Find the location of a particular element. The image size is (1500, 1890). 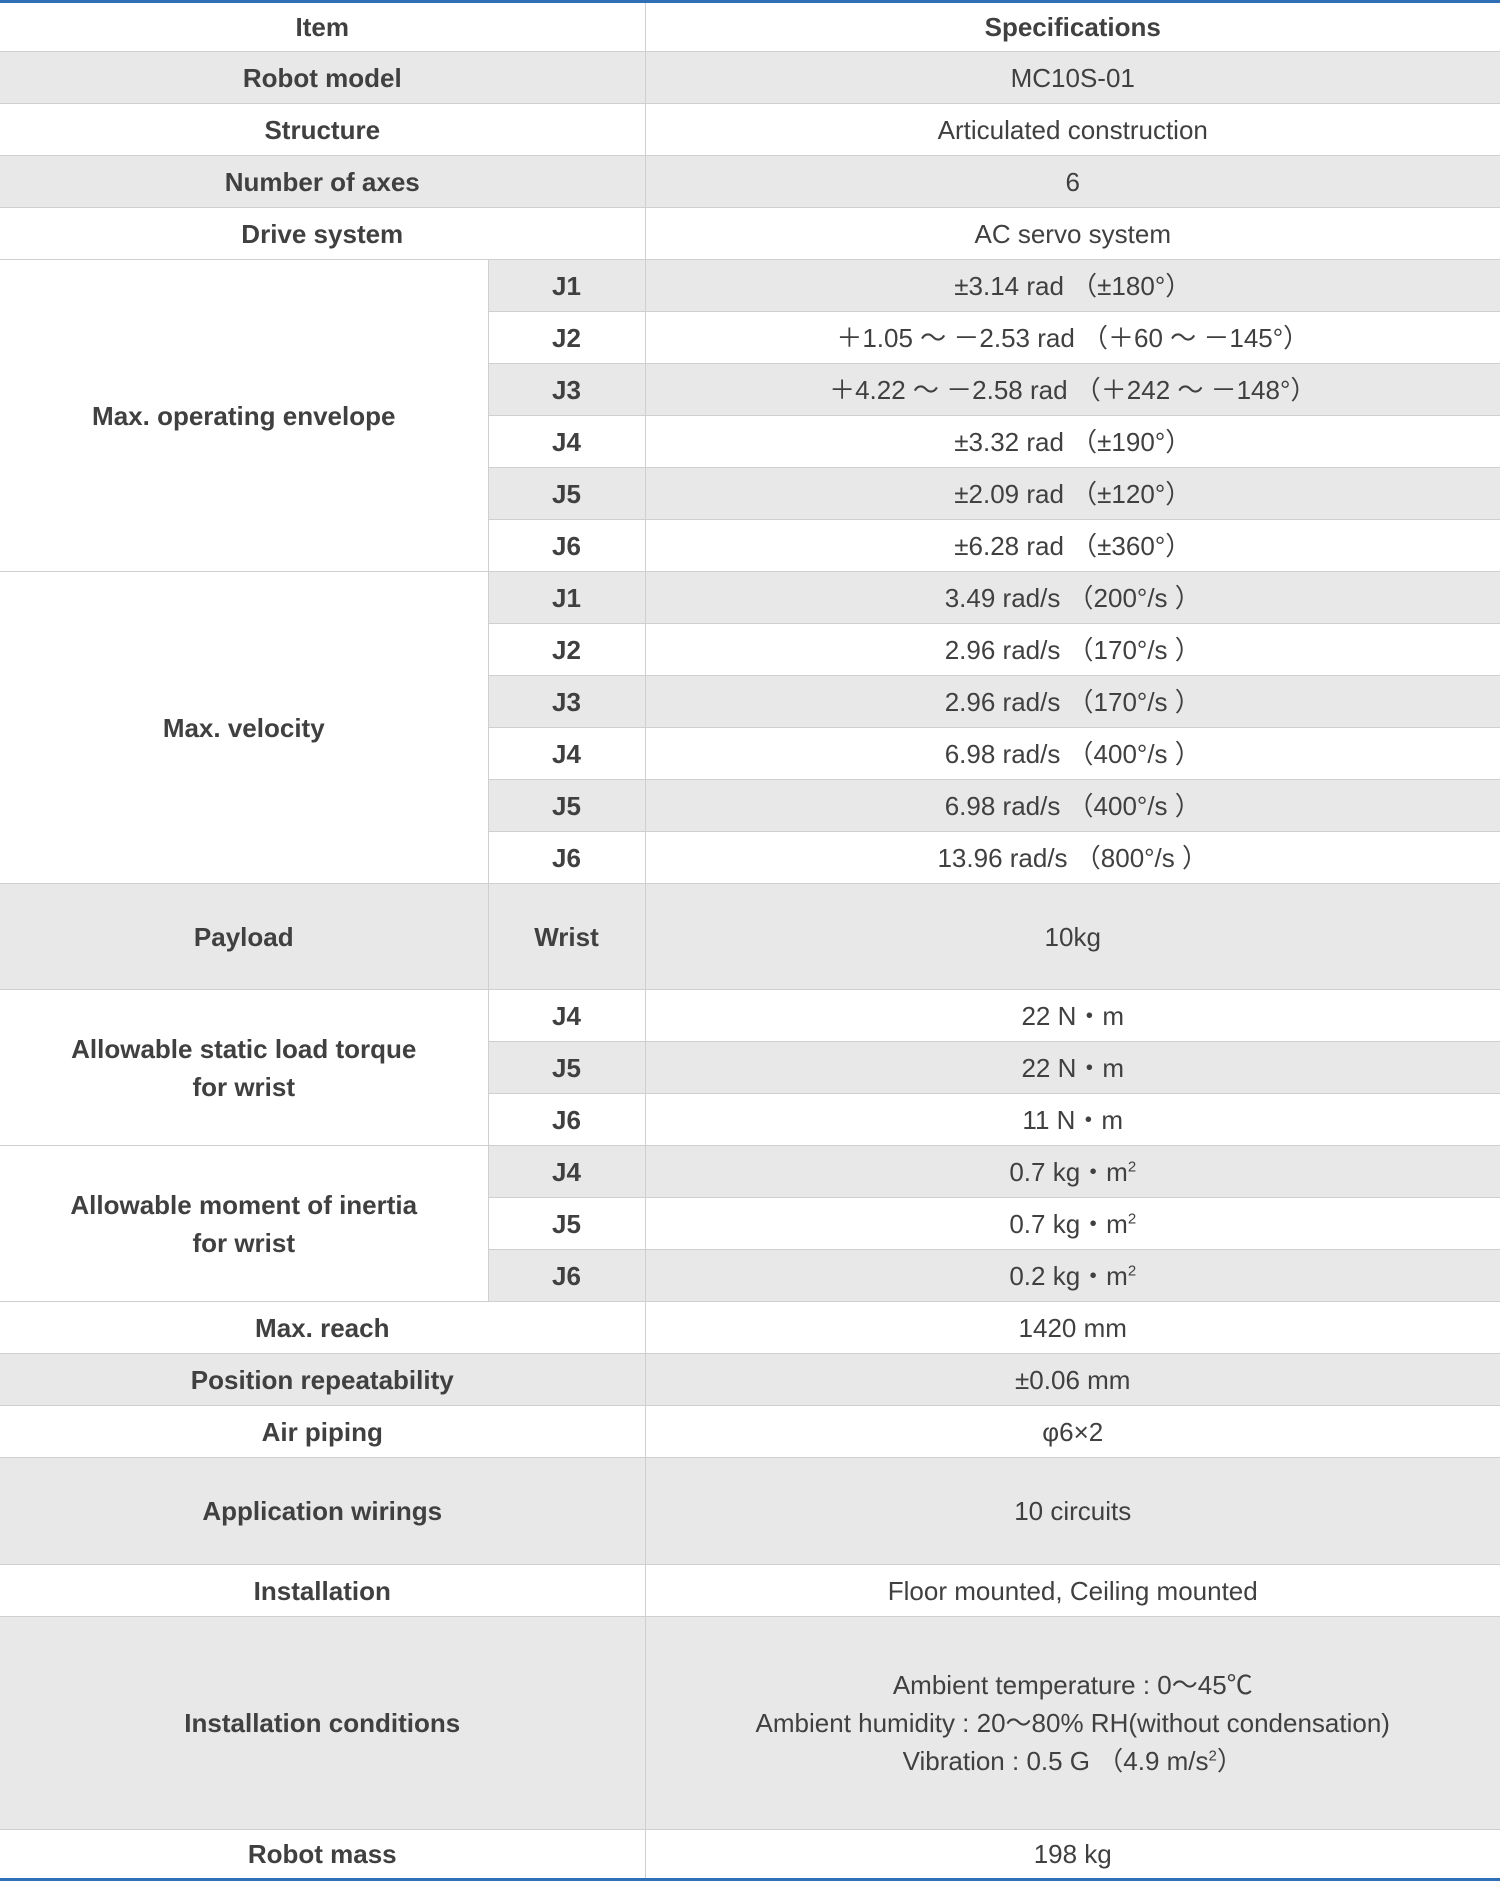

torque-label-line1: Allowable static load torque is located at coordinates (244, 1048).